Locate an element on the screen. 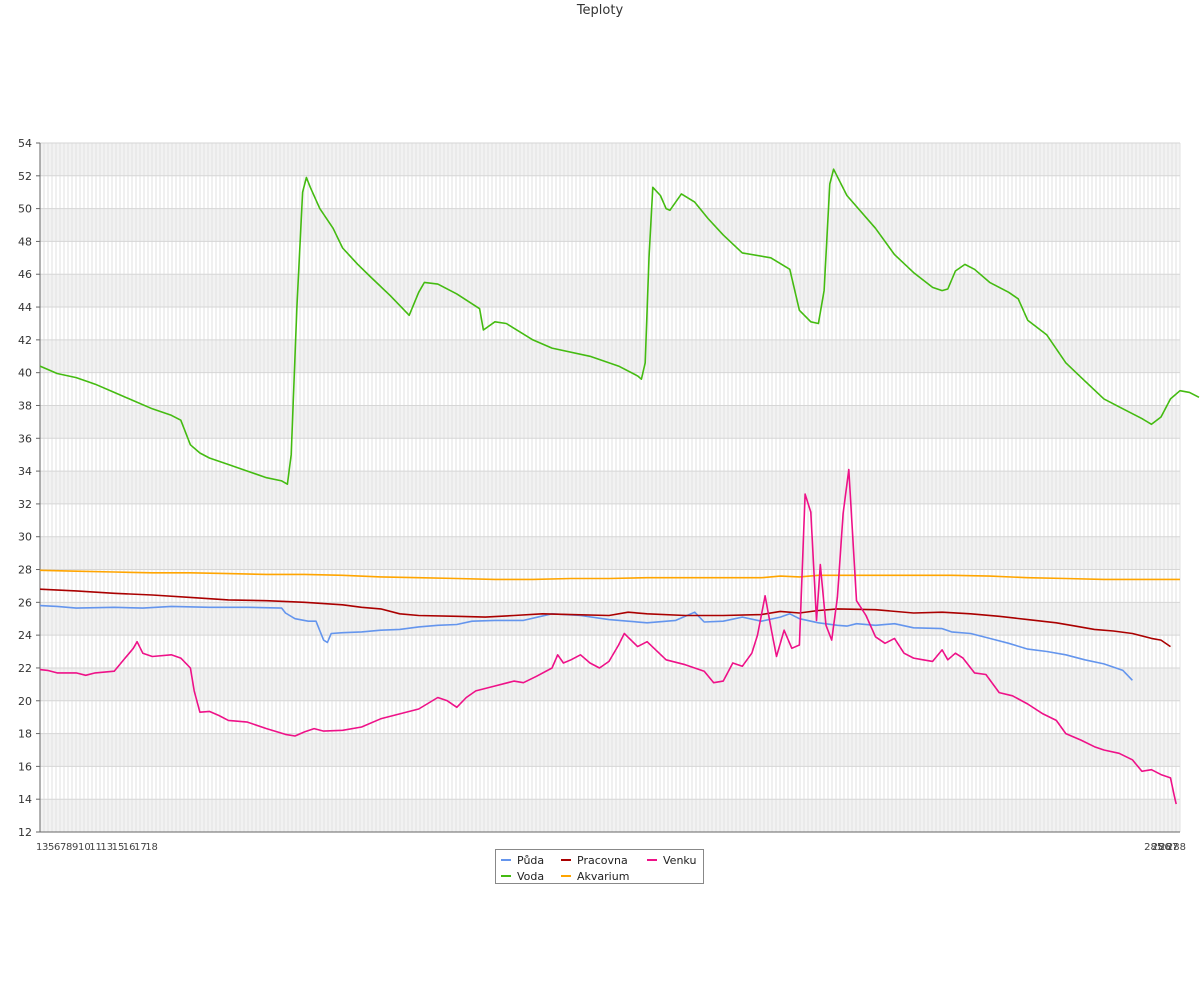  y-tick-label: 32 is located at coordinates (25, 504).